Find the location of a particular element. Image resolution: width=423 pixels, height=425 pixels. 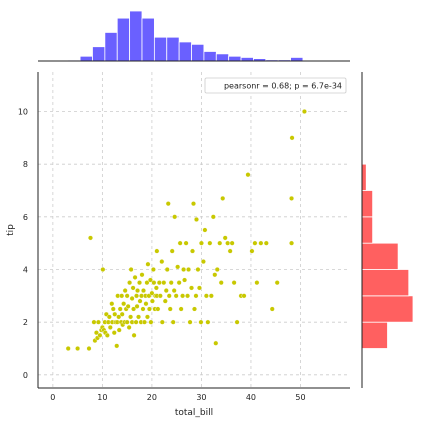

x-axis-label: total_bill is located at coordinates (194, 413).